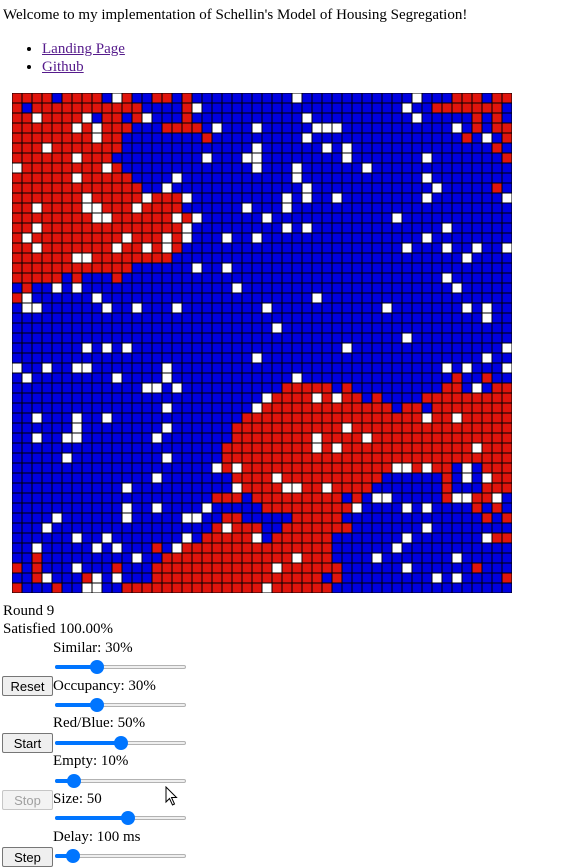 This screenshot has height=867, width=582. I want to click on reset-button: Reset, so click(27, 686).